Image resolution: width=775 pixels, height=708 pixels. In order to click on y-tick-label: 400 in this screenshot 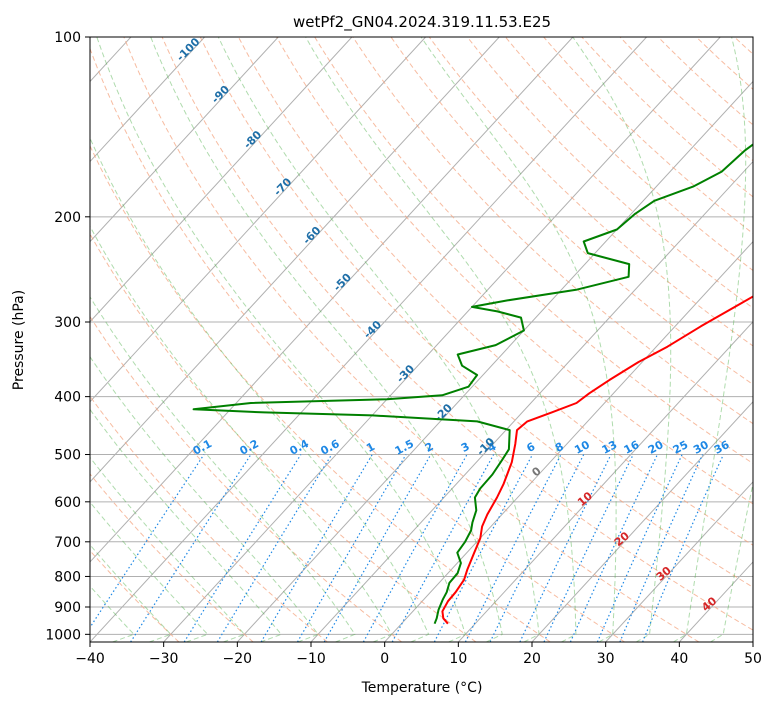, I will do `click(67, 398)`.